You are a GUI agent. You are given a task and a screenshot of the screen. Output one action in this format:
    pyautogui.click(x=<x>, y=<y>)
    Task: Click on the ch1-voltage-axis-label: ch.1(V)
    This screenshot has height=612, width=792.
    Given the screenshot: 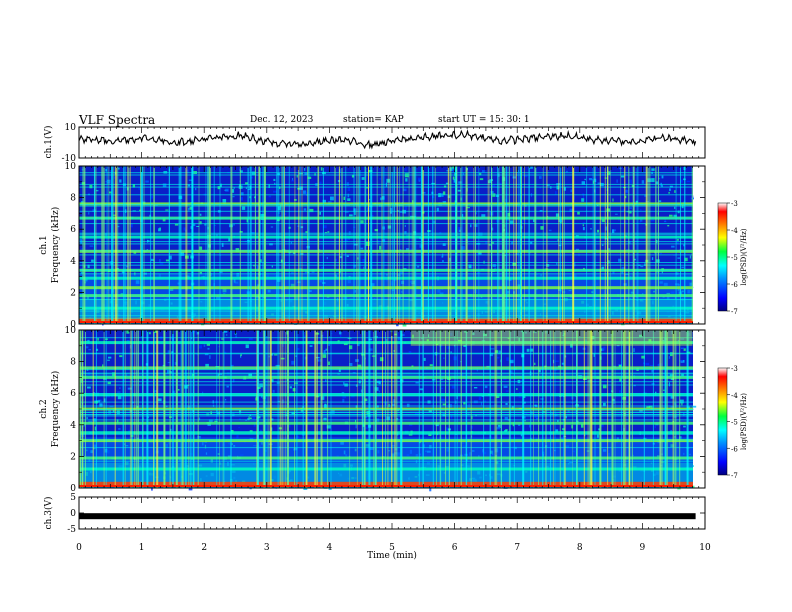 What is the action you would take?
    pyautogui.click(x=48, y=142)
    